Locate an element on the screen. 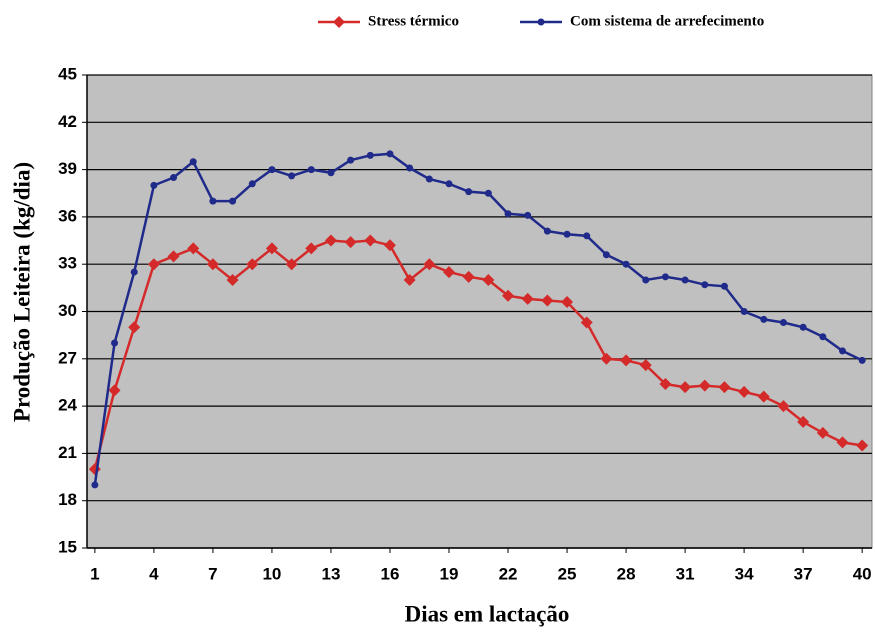 The height and width of the screenshot is (635, 875). y-tick-label: 27 is located at coordinates (67, 357).